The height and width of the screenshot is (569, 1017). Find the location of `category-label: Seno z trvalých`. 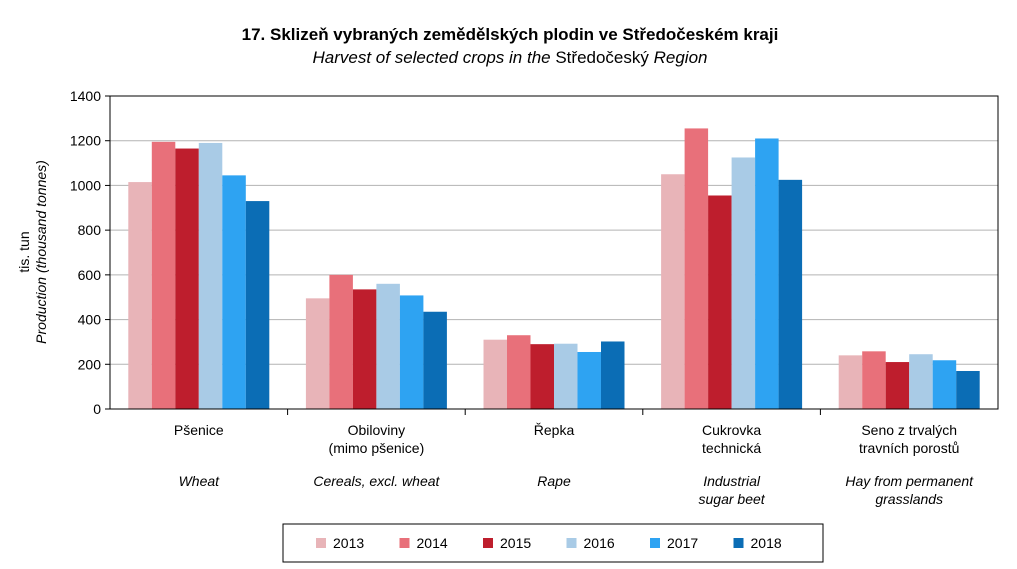

category-label: Seno z trvalých is located at coordinates (909, 430).